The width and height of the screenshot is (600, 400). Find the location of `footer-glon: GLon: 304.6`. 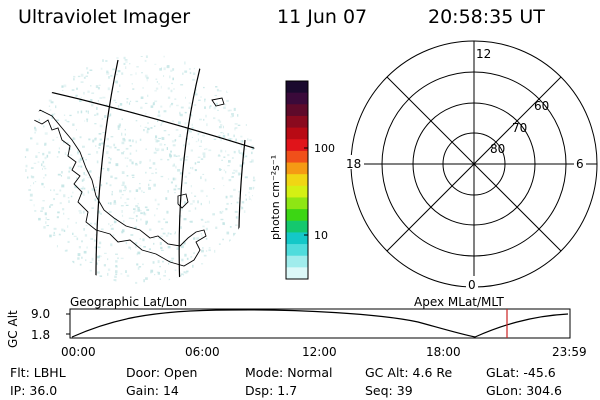

footer-glon: GLon: 304.6 is located at coordinates (524, 390).